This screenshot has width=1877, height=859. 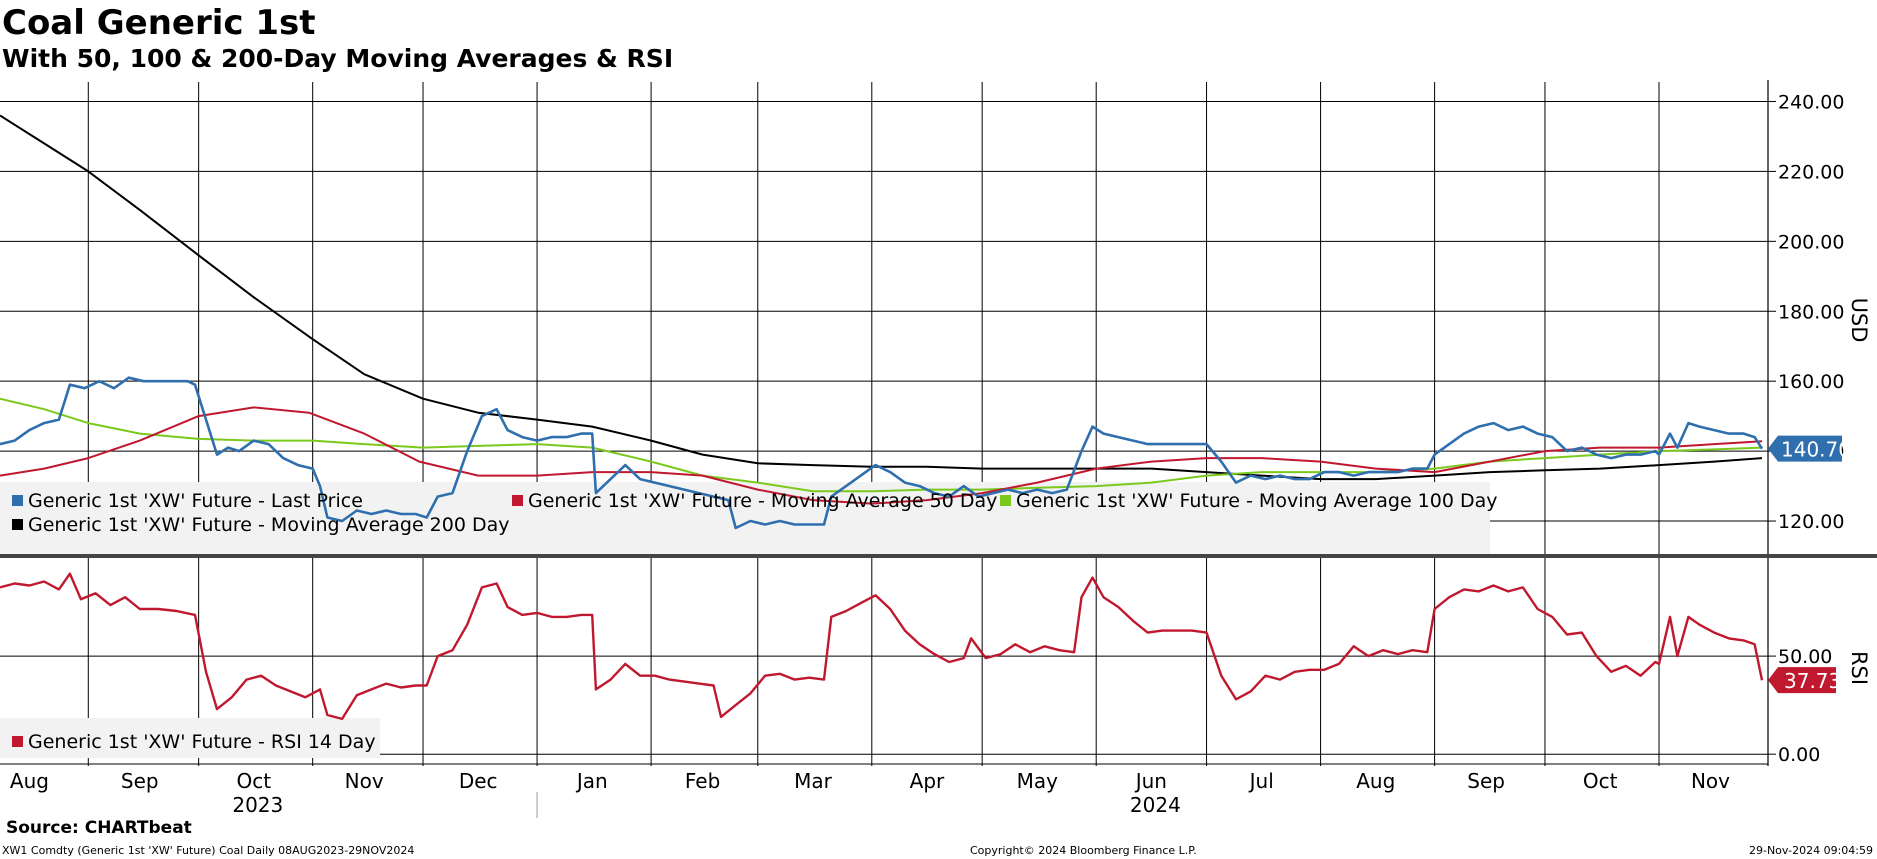 I want to click on last-price-badge, so click(x=1805, y=448).